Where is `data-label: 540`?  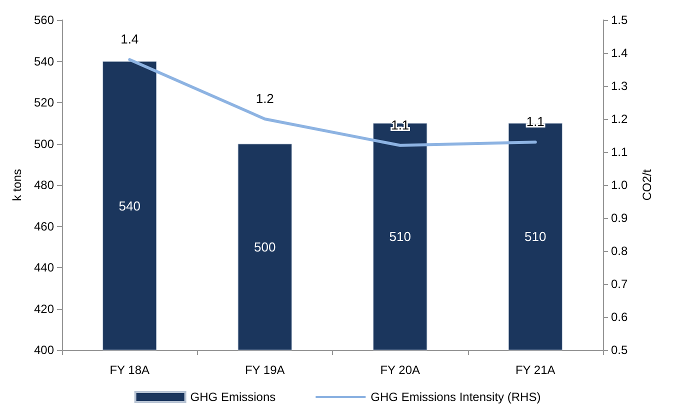 data-label: 540 is located at coordinates (129, 206).